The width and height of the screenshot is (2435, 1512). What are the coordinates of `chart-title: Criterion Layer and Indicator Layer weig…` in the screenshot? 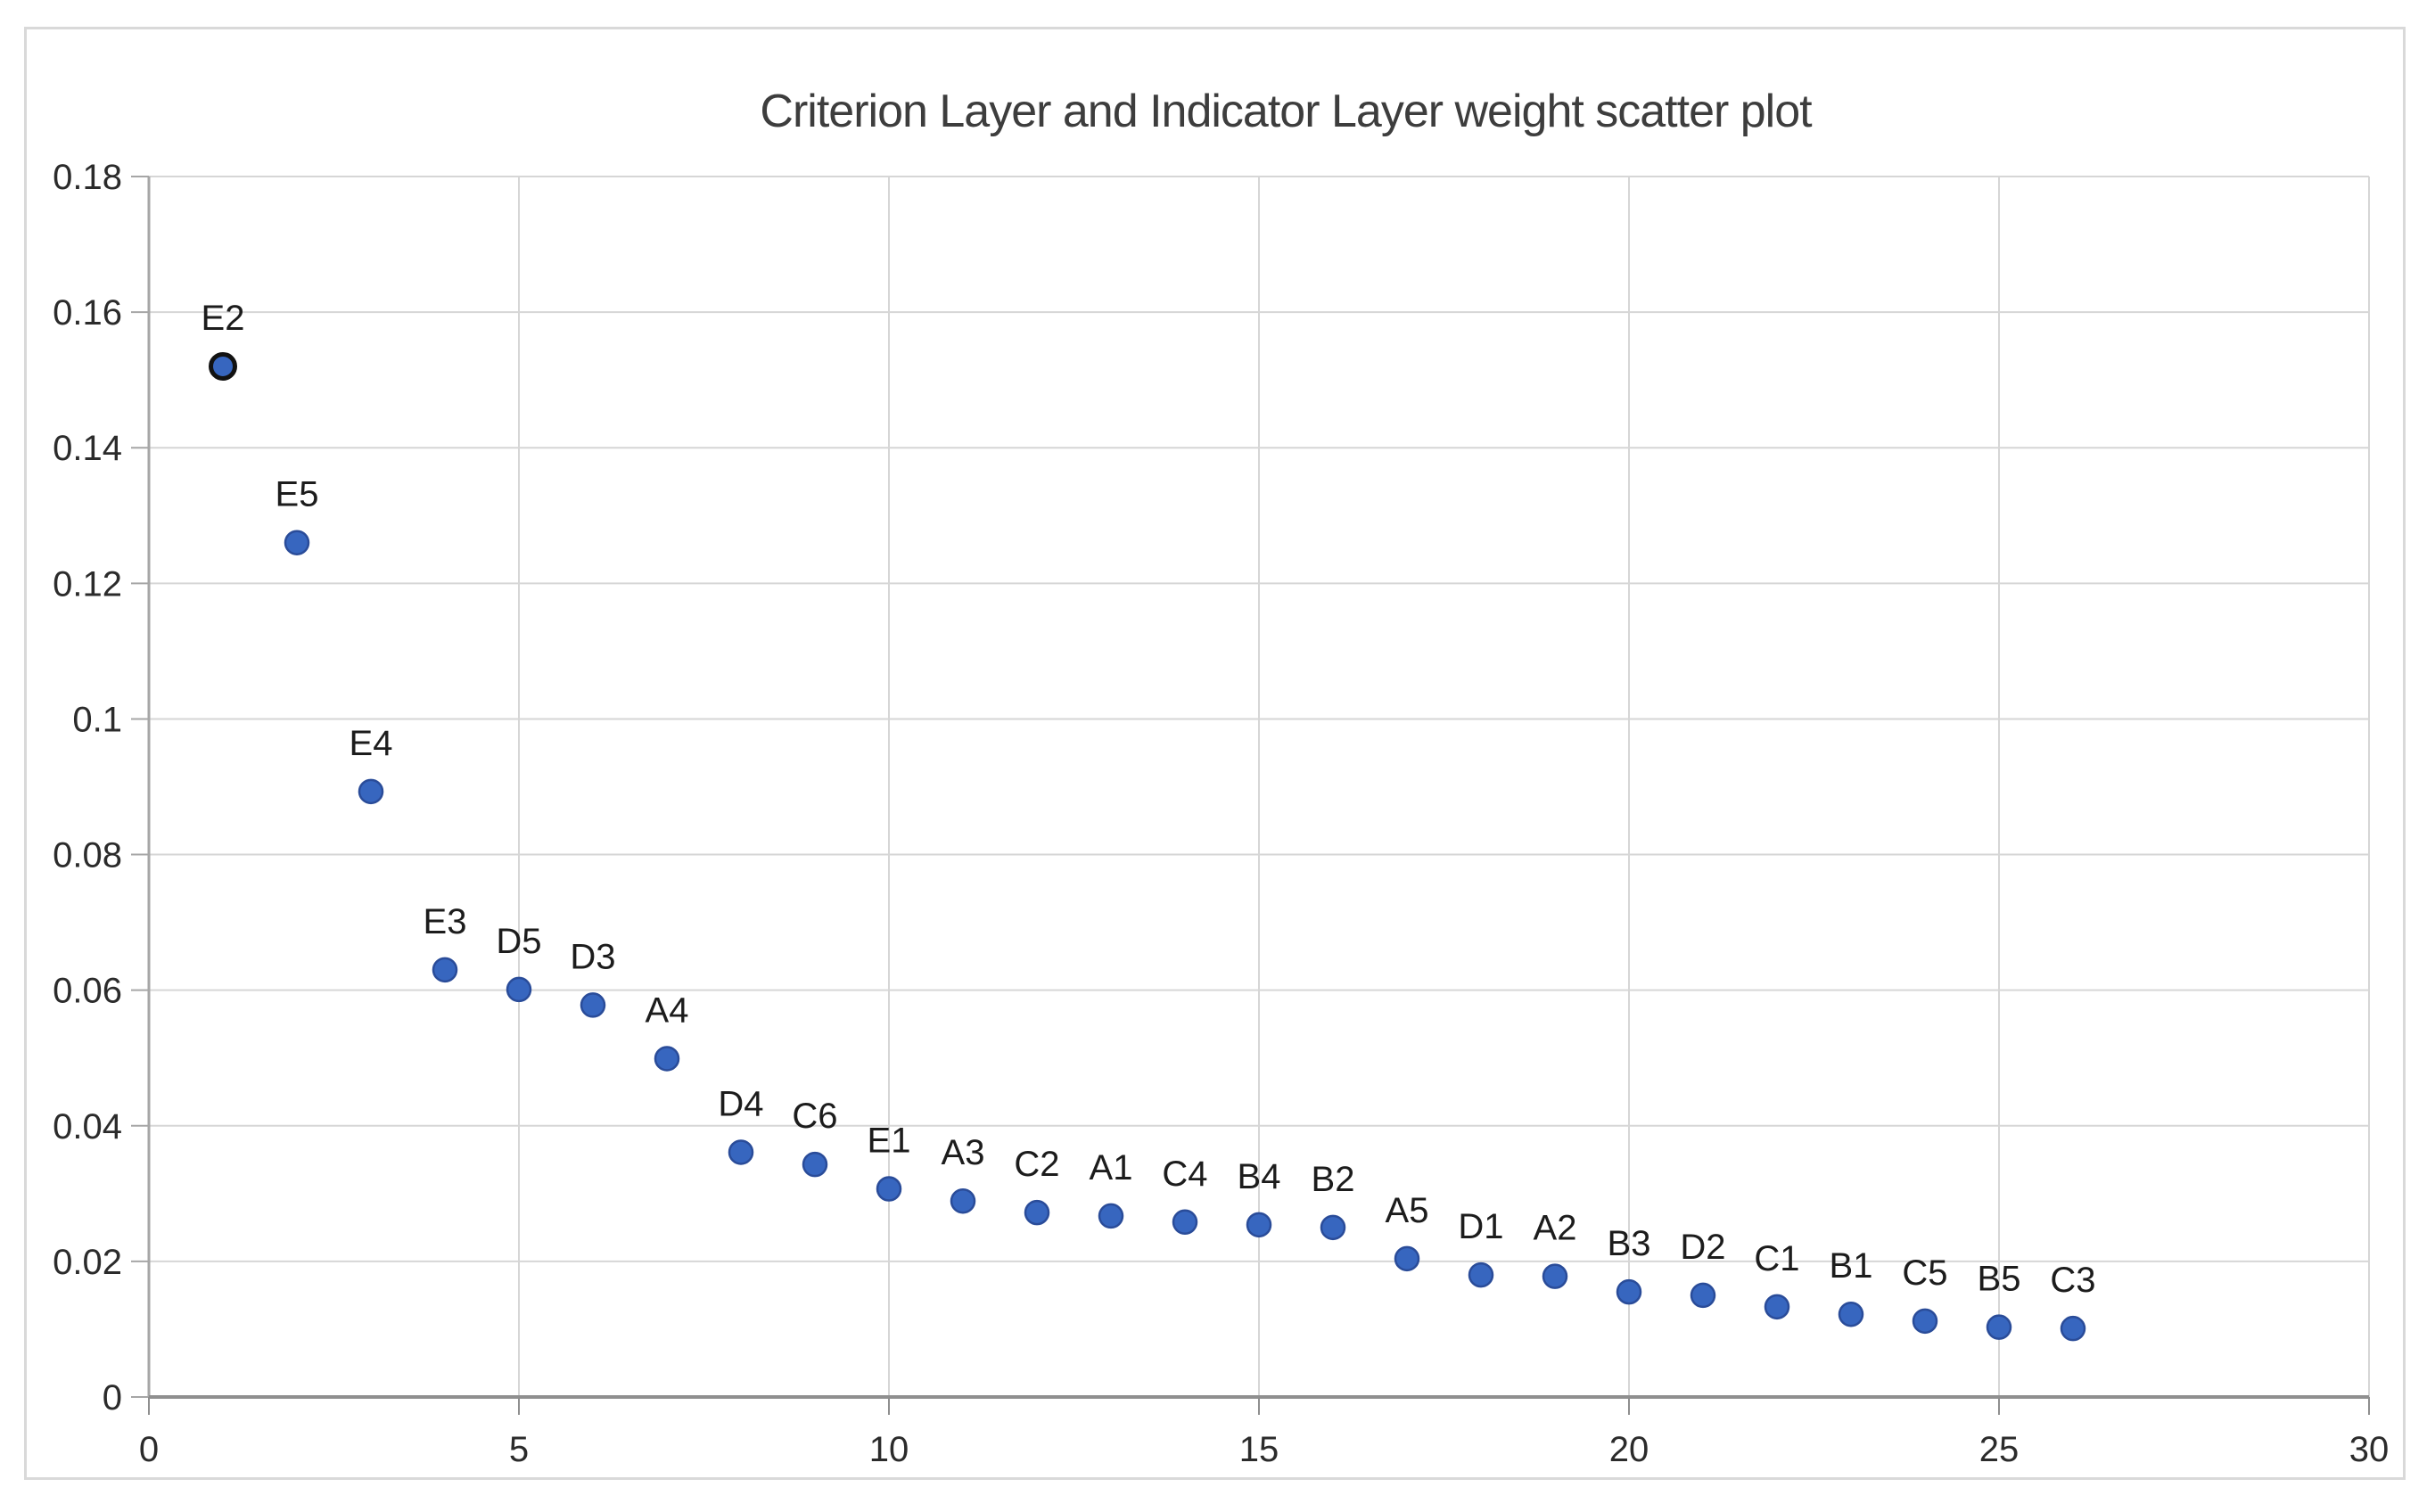 It's located at (1286, 111).